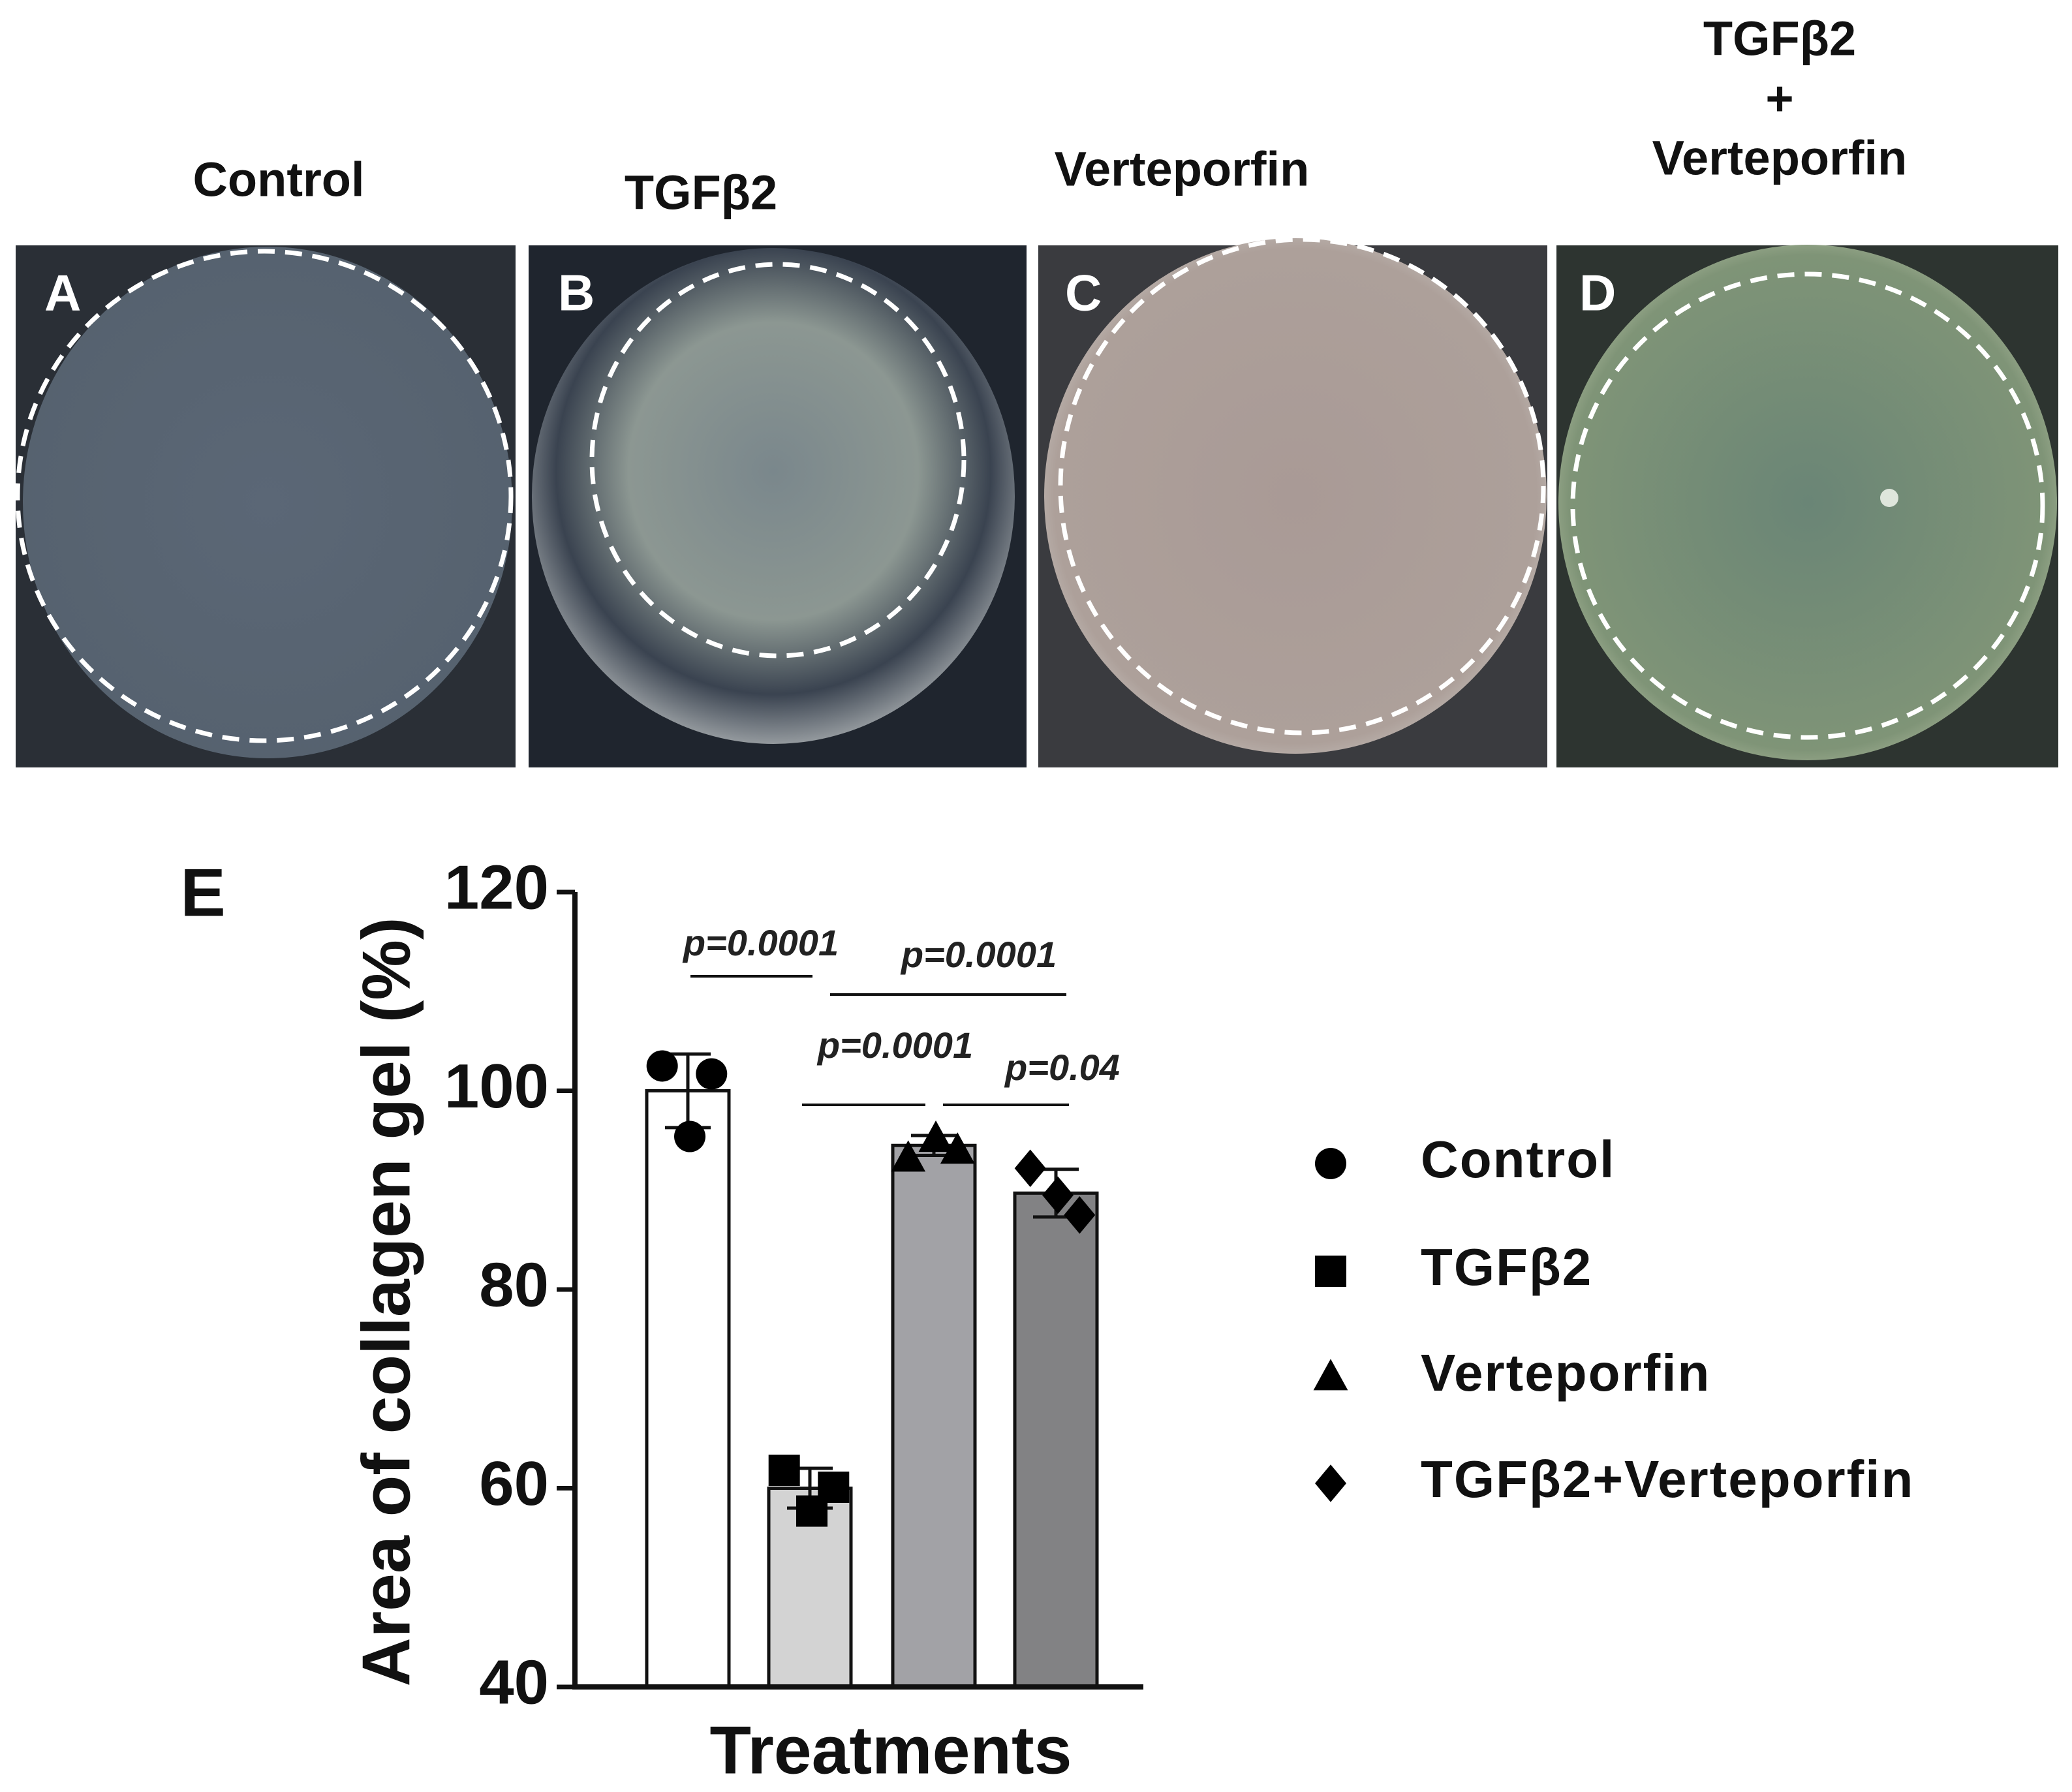  What do you see at coordinates (514, 1285) in the screenshot?
I see `y-tick-label: 80` at bounding box center [514, 1285].